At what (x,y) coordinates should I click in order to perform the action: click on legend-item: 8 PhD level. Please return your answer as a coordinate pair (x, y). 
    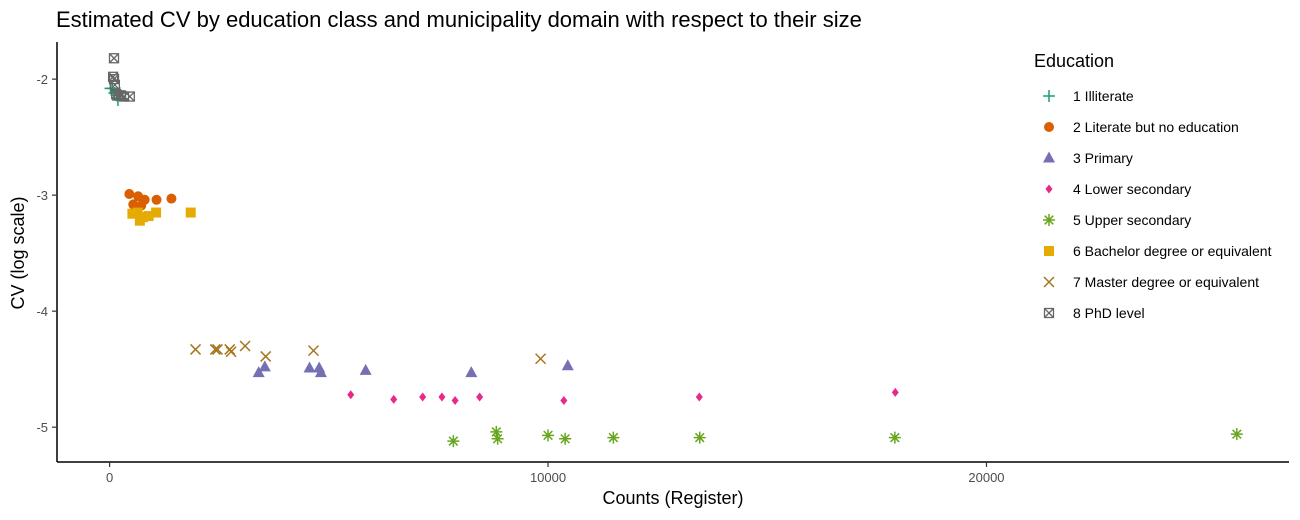
    Looking at the image, I should click on (1094, 313).